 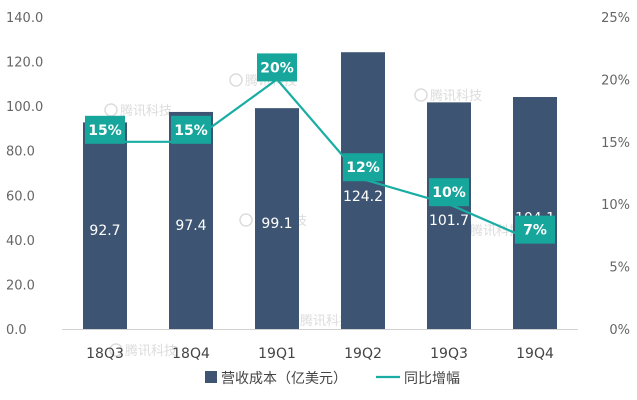 I want to click on y-left-tick-label: 40.0, so click(x=20, y=241).